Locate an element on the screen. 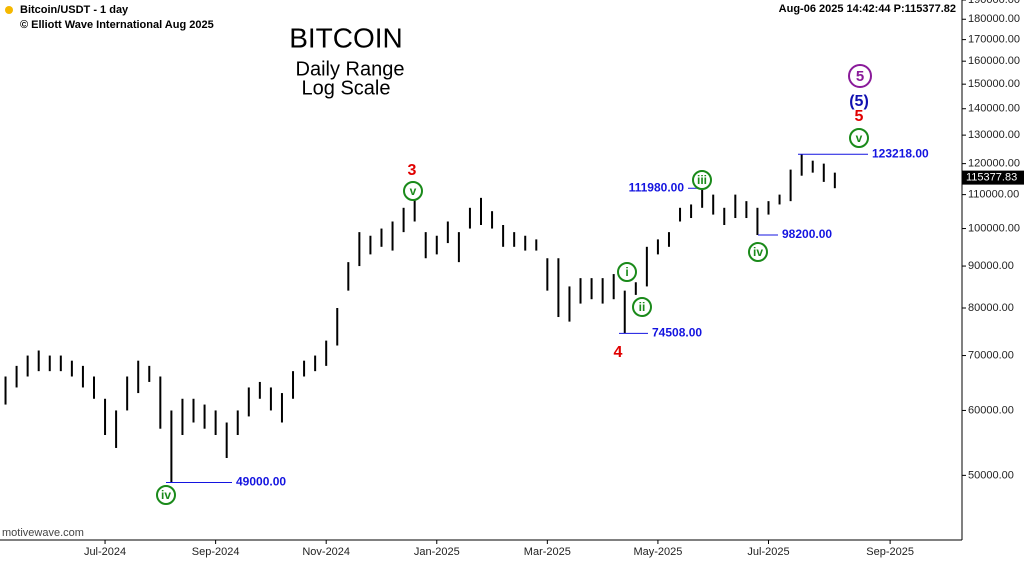 The width and height of the screenshot is (1024, 562). x-tick-label: Jul-2024 is located at coordinates (105, 552).